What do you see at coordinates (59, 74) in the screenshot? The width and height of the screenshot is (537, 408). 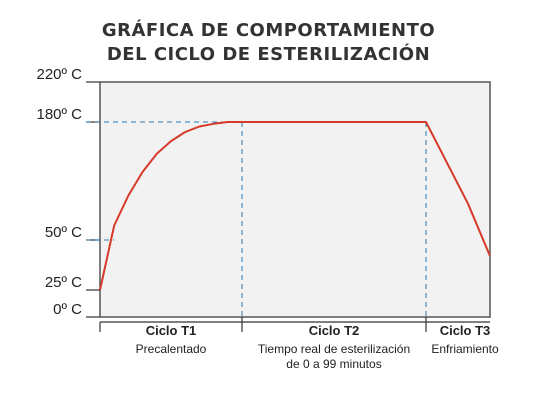 I see `y-tick-label: 220º C` at bounding box center [59, 74].